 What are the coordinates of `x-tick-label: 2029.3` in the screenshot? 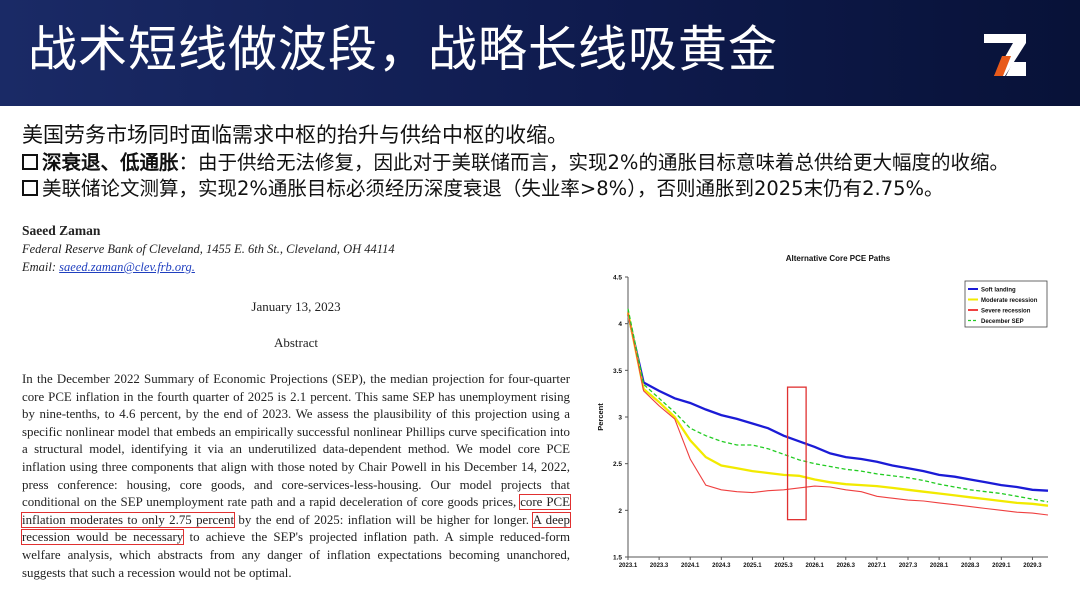 It's located at (1032, 566).